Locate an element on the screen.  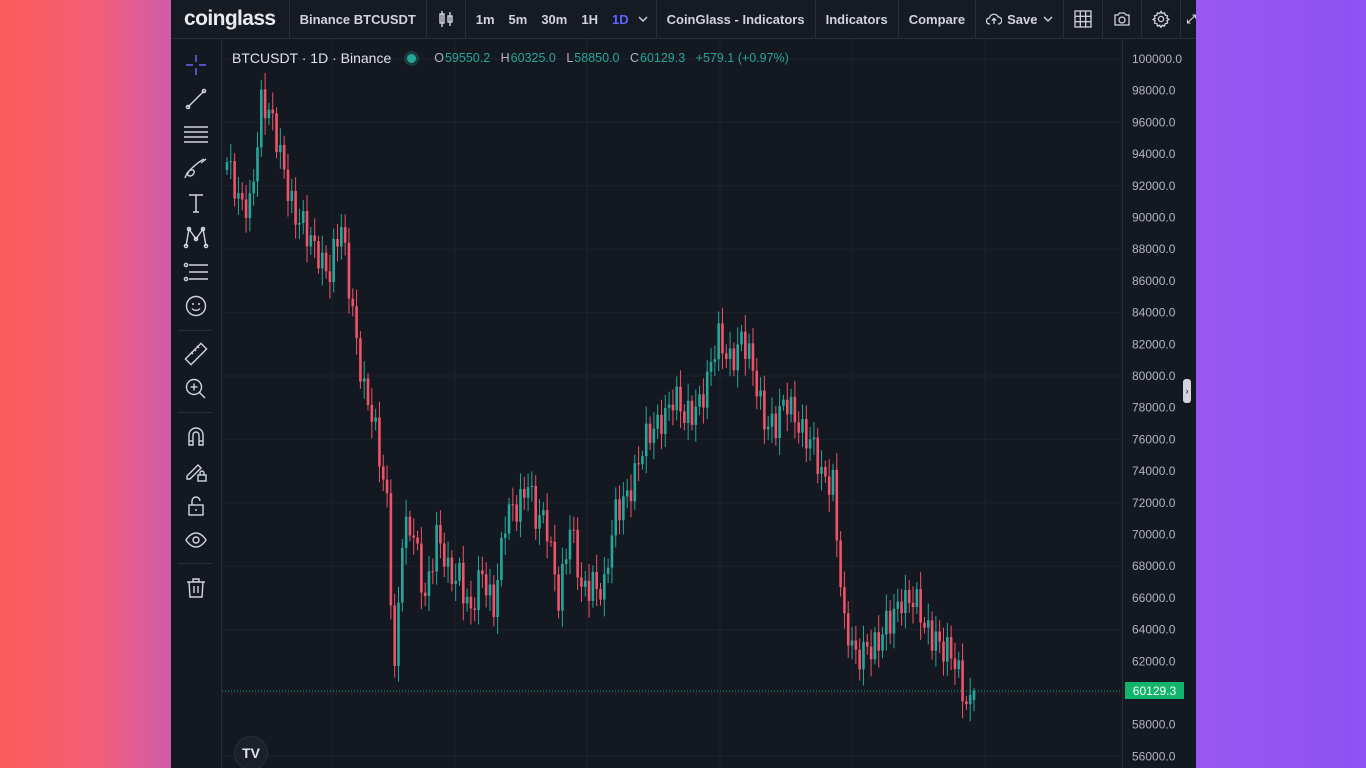
pattern-tool is located at coordinates (196, 237).